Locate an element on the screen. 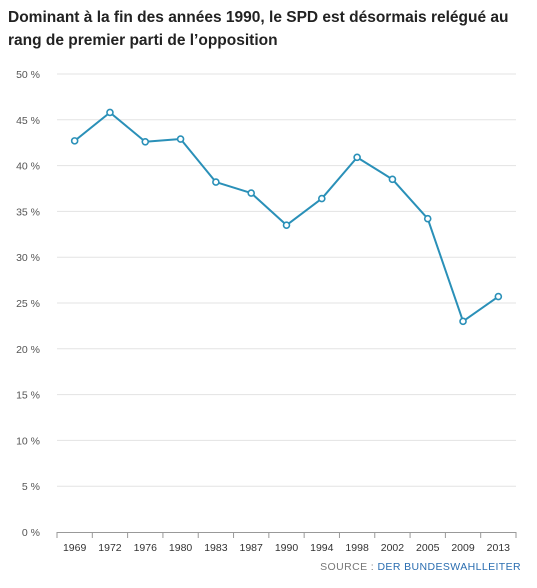 This screenshot has height=588, width=537. source-credit: SOURCE : DER BUNDESWAHLLEITER is located at coordinates (420, 567).